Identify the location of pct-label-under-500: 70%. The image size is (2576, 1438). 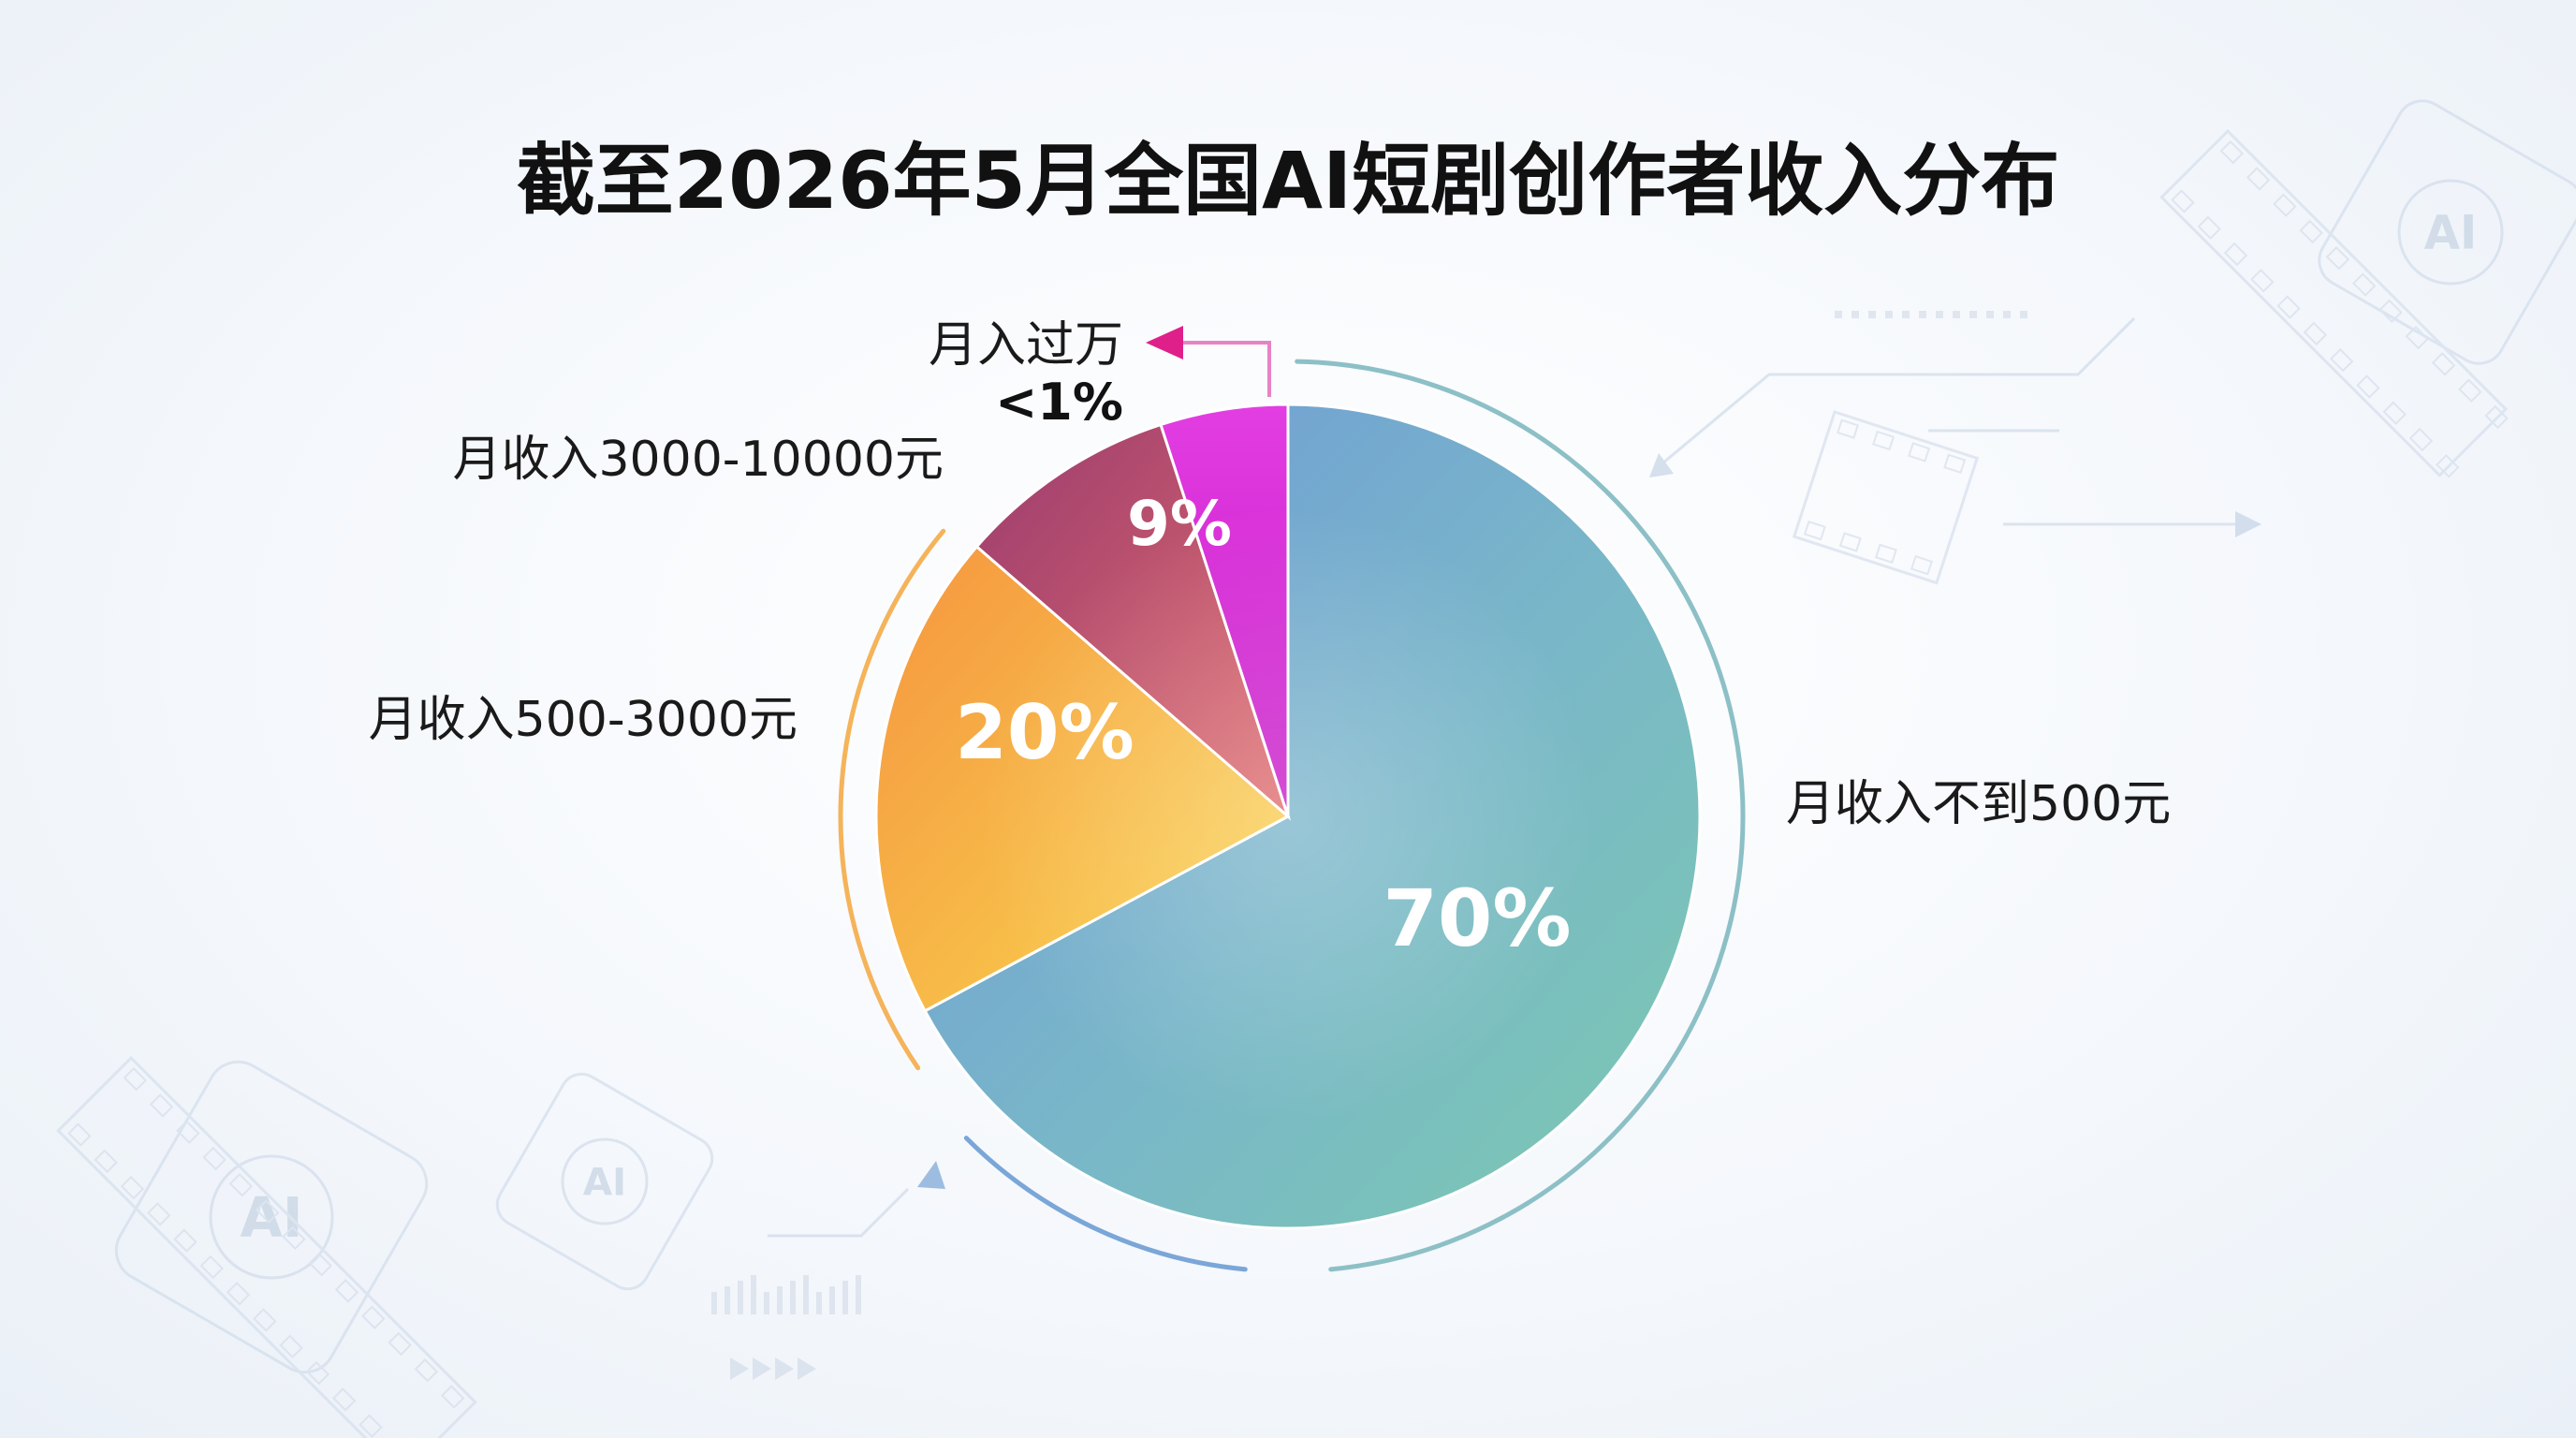
(1477, 918).